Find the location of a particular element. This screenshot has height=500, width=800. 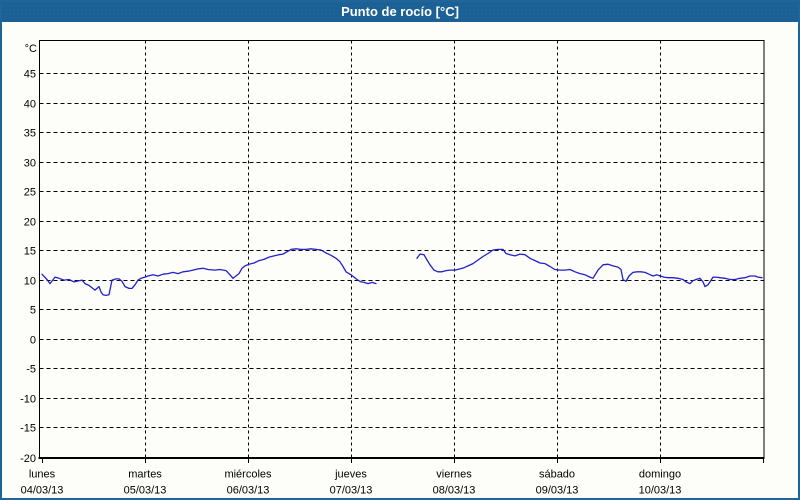

y-tick-label: 0 is located at coordinates (33, 341).